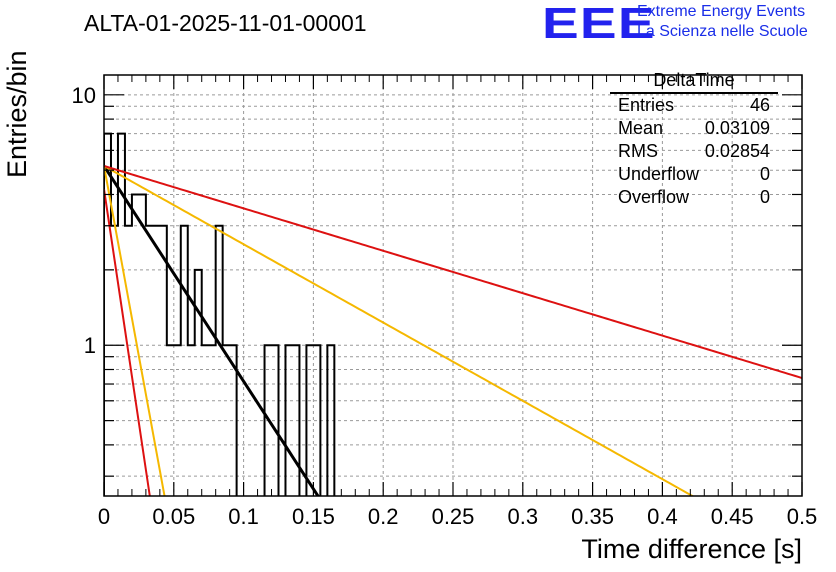  What do you see at coordinates (453, 516) in the screenshot?
I see `x-tick-label: 0.25` at bounding box center [453, 516].